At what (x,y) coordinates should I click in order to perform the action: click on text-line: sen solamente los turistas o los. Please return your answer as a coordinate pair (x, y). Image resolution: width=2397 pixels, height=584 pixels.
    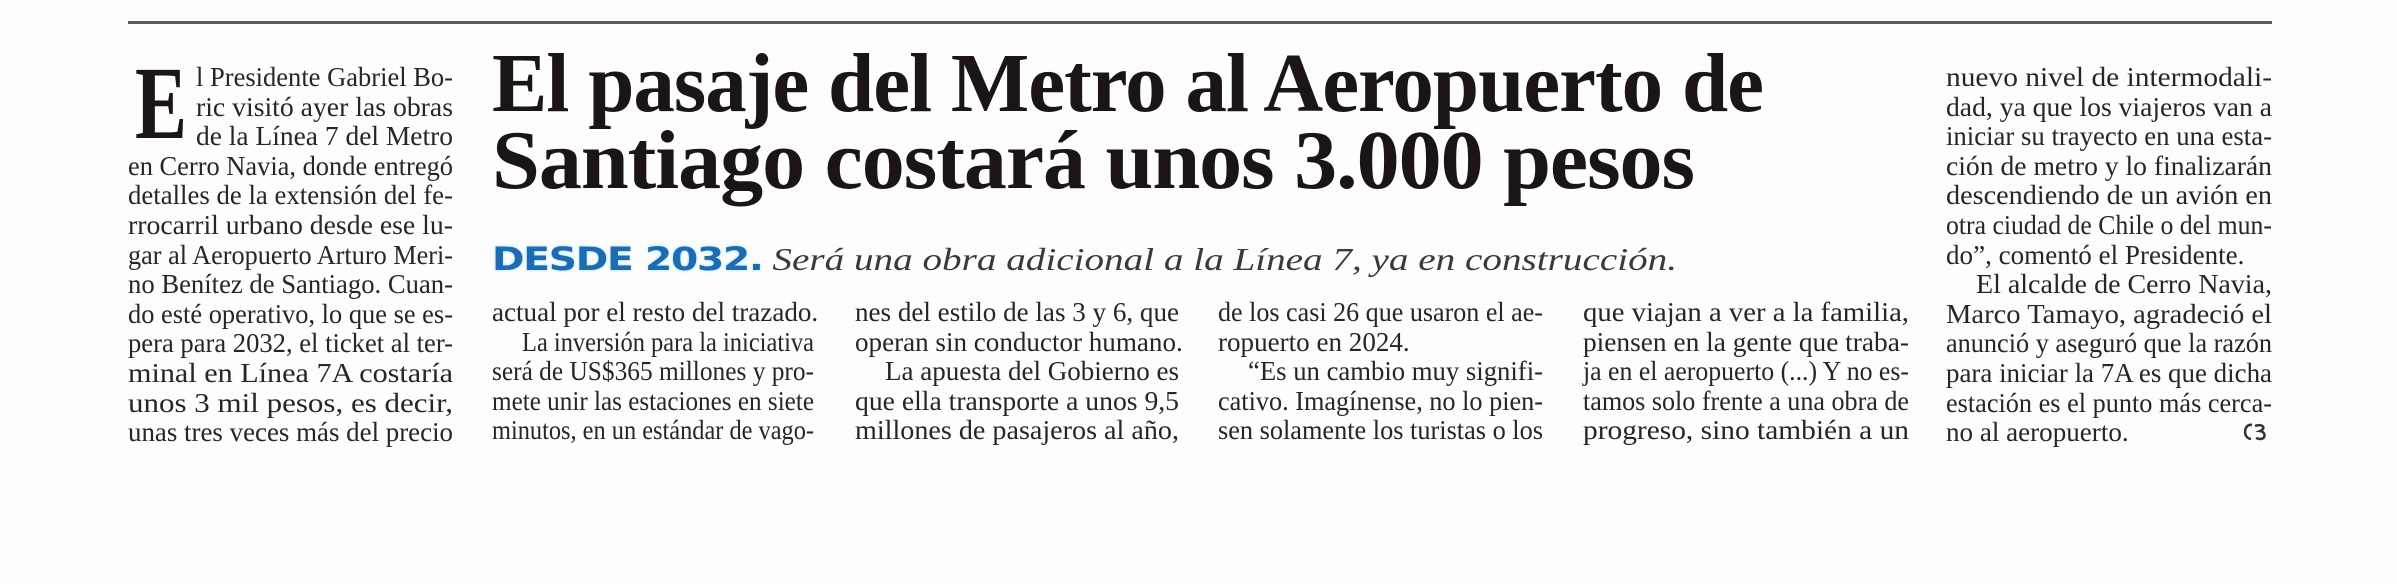
    Looking at the image, I should click on (1380, 430).